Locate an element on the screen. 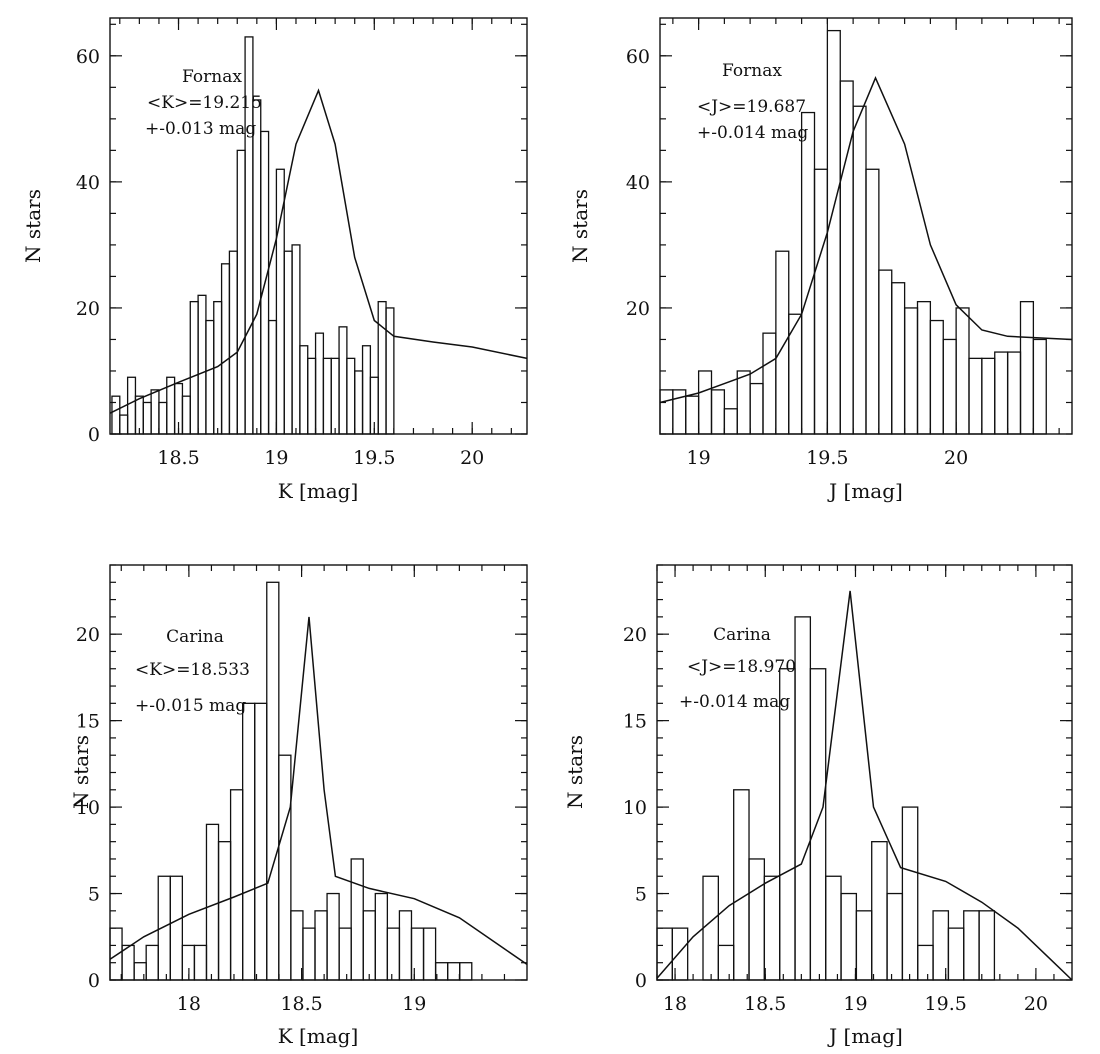 This screenshot has height=1054, width=1100. x-tick-label: 19 is located at coordinates (276, 458).